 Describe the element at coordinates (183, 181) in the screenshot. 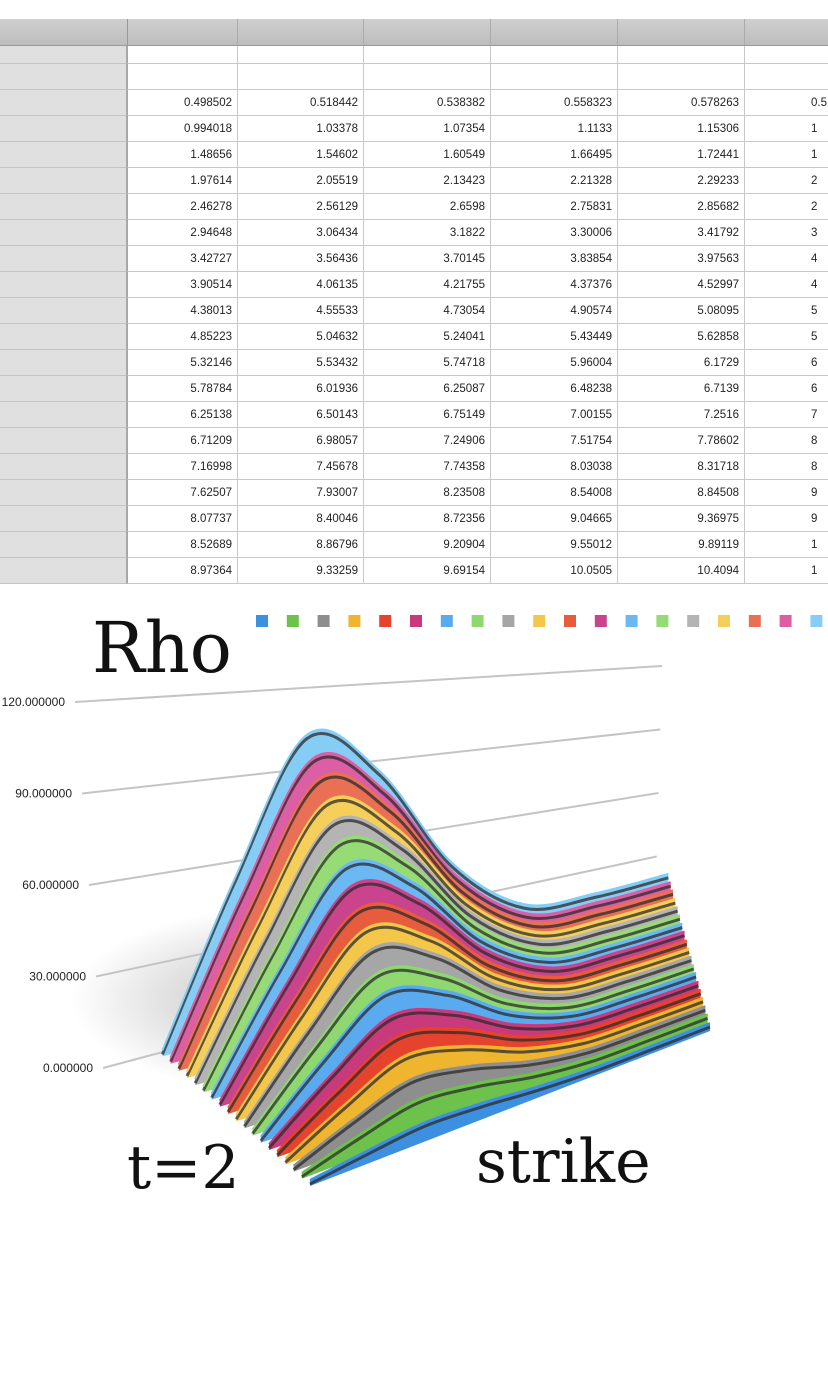

I see `table-cell: 1.97614` at that location.